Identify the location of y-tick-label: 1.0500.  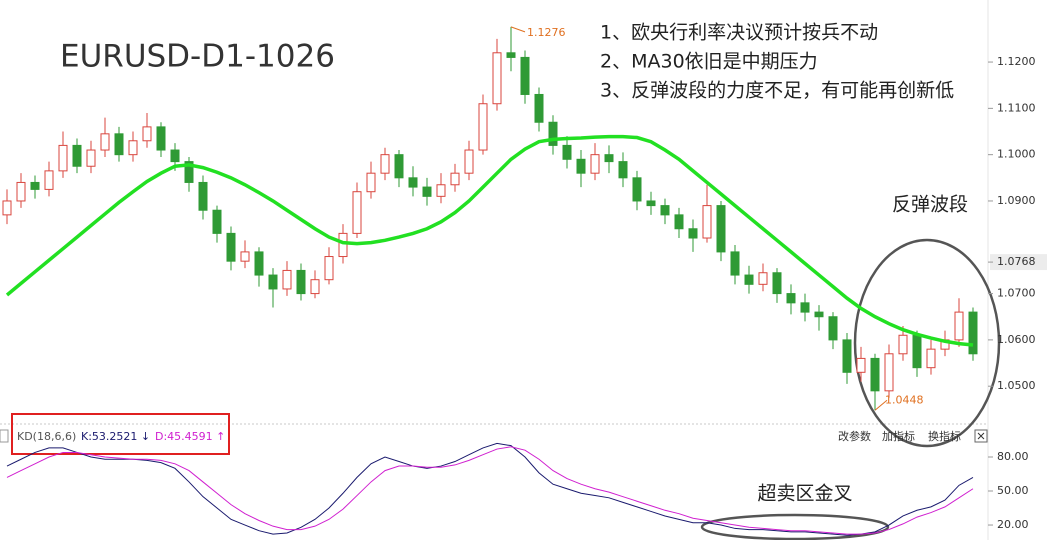
(1016, 385).